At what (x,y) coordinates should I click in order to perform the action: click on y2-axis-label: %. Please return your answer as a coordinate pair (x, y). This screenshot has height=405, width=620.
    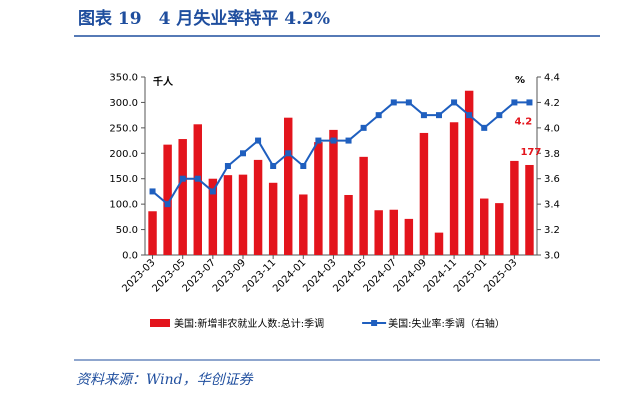
    Looking at the image, I should click on (520, 80).